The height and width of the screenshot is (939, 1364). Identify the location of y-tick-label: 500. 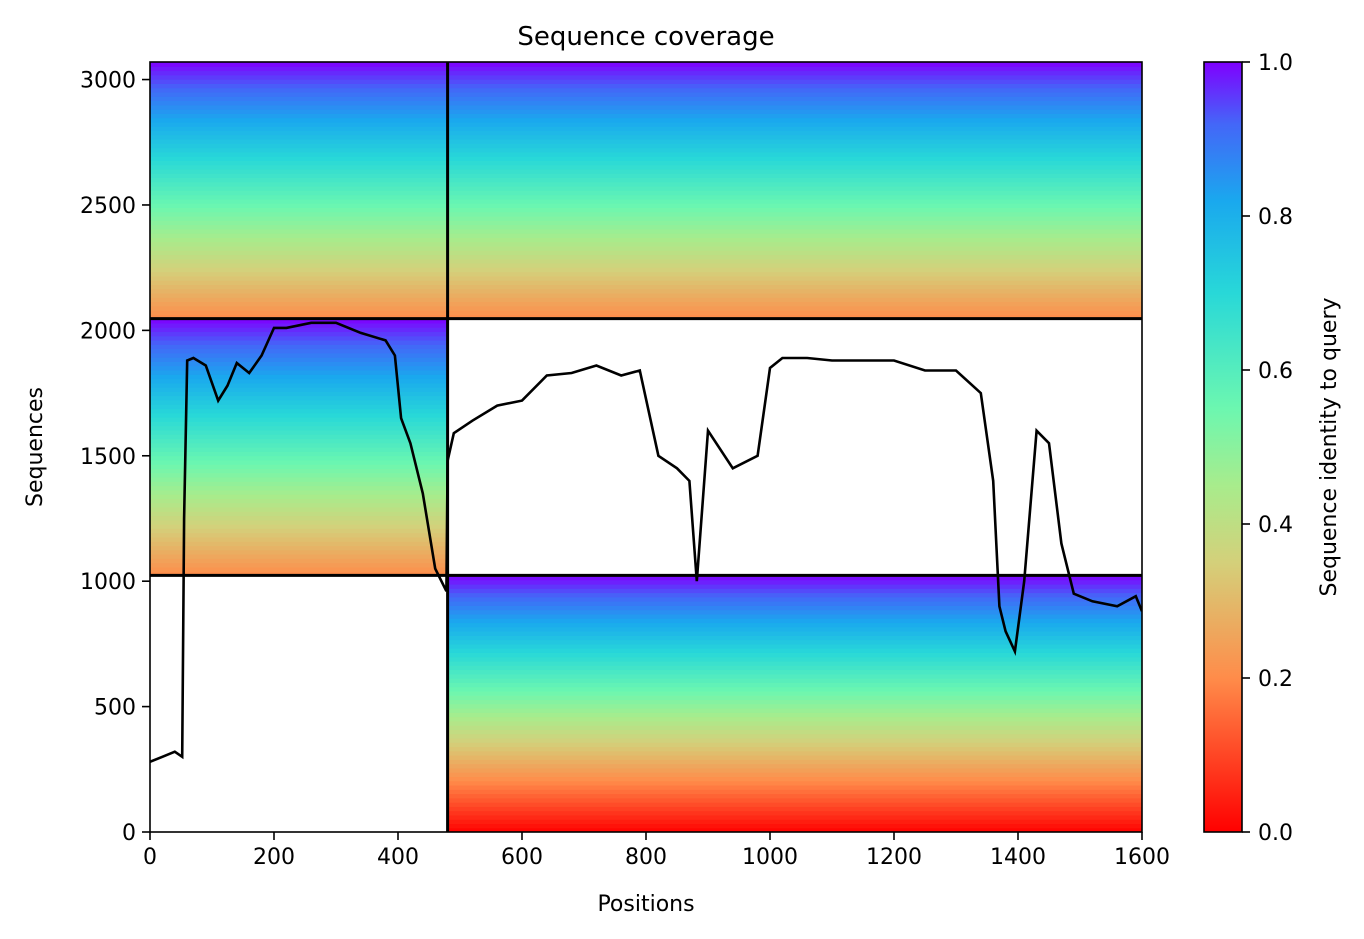
(115, 708).